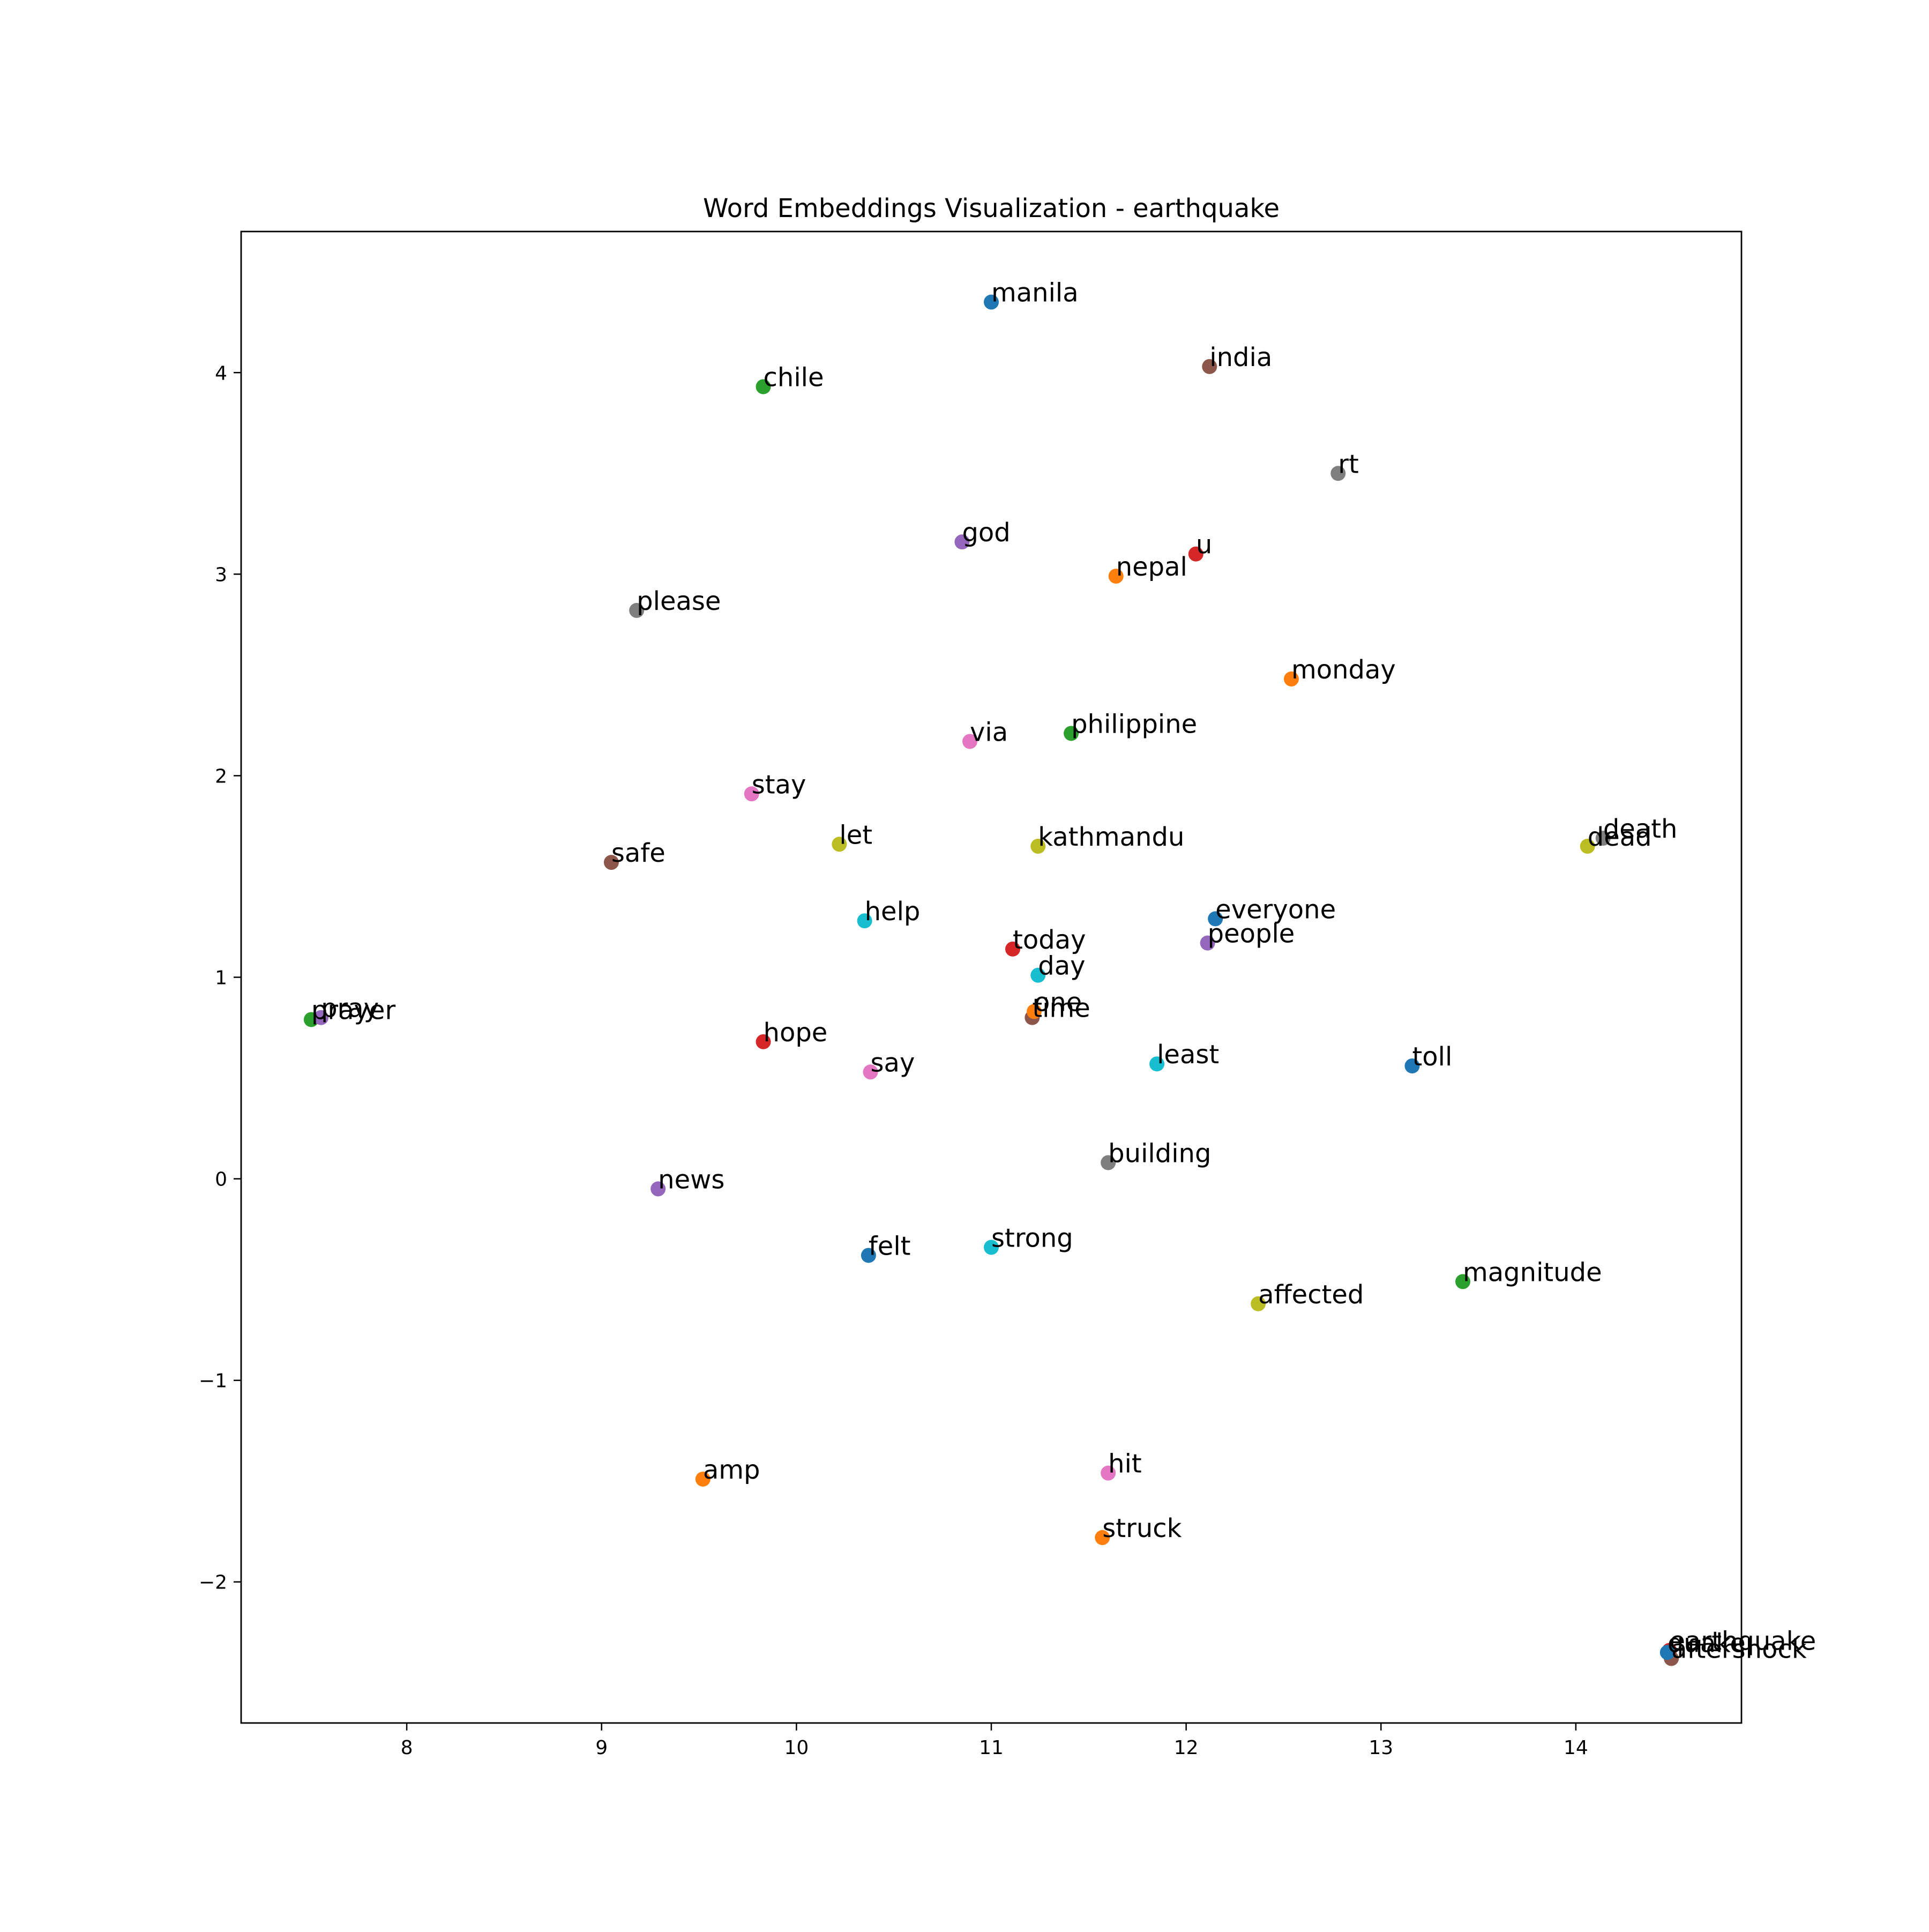 The height and width of the screenshot is (1932, 1929). What do you see at coordinates (1108, 1473) in the screenshot?
I see `data-point-hit` at bounding box center [1108, 1473].